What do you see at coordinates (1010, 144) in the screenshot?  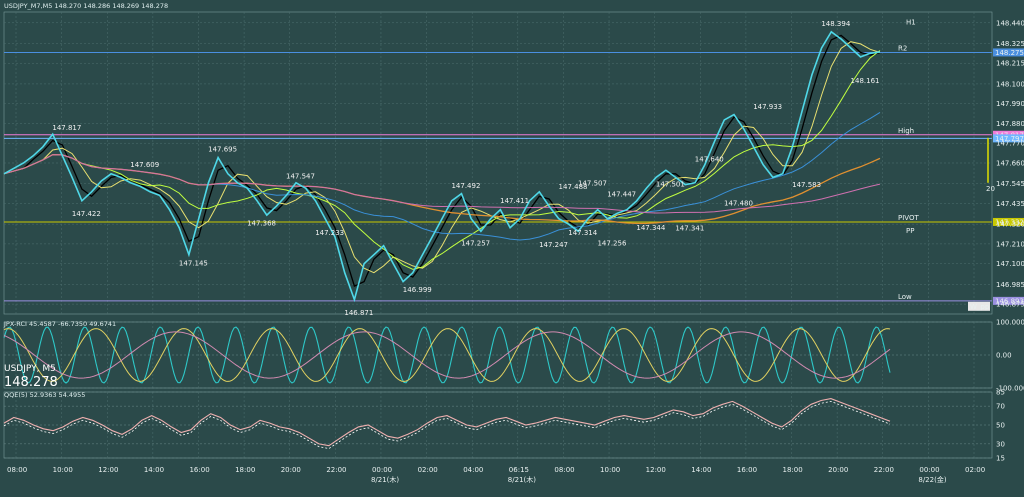 I see `y-tick-label: 147.770` at bounding box center [1010, 144].